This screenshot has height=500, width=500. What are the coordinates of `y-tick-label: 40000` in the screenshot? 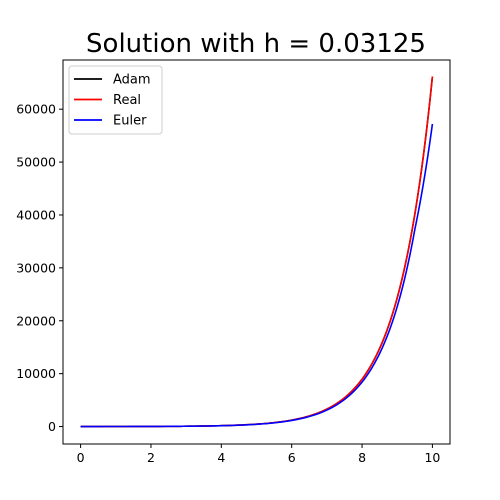 It's located at (36, 214).